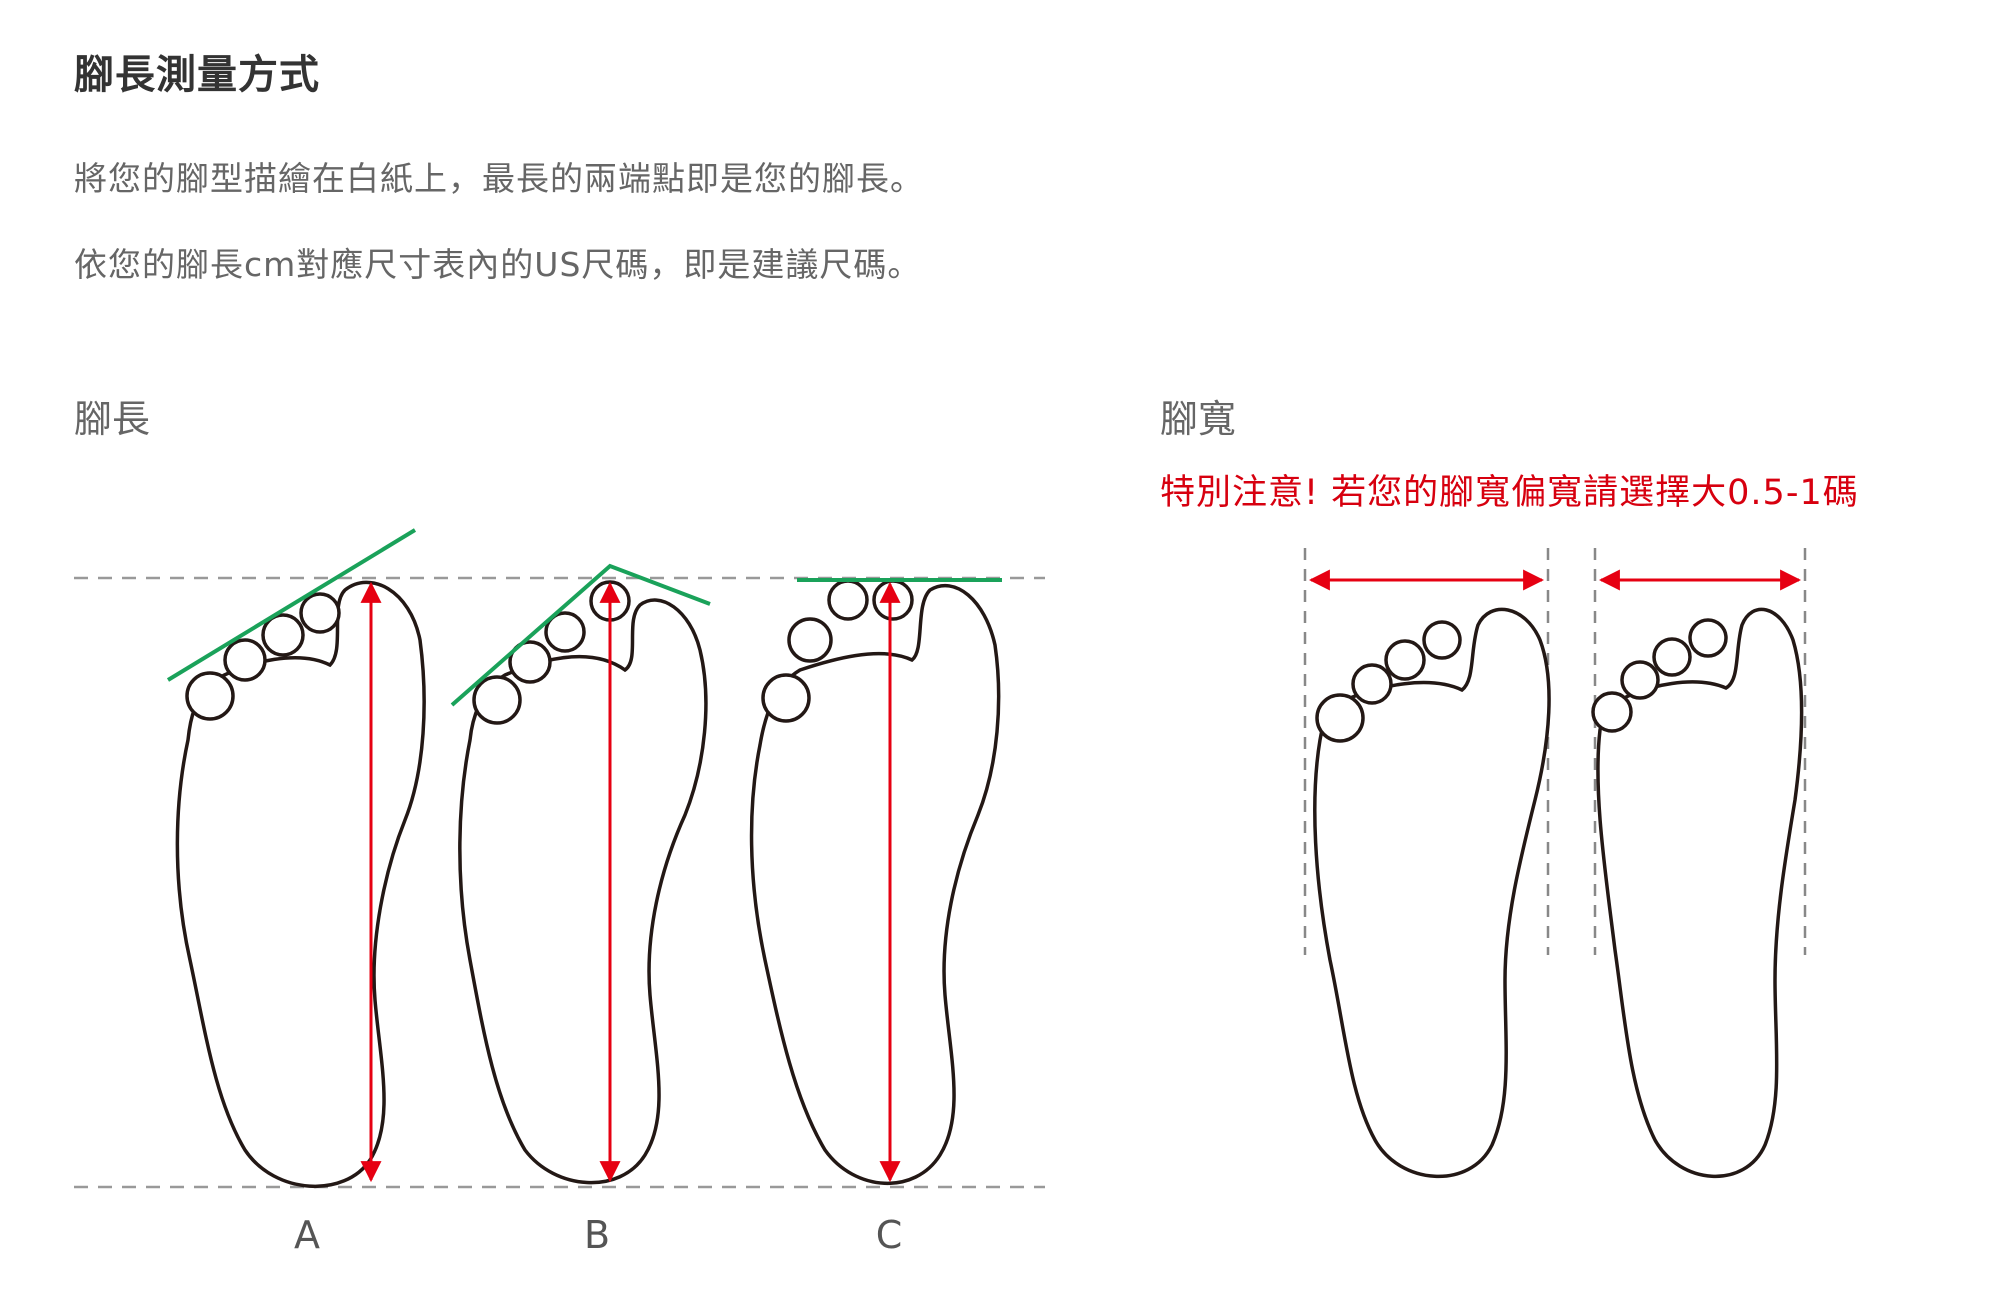 The image size is (2000, 1300). Describe the element at coordinates (197, 75) in the screenshot. I see `page-title: 腳長測量方式` at that location.